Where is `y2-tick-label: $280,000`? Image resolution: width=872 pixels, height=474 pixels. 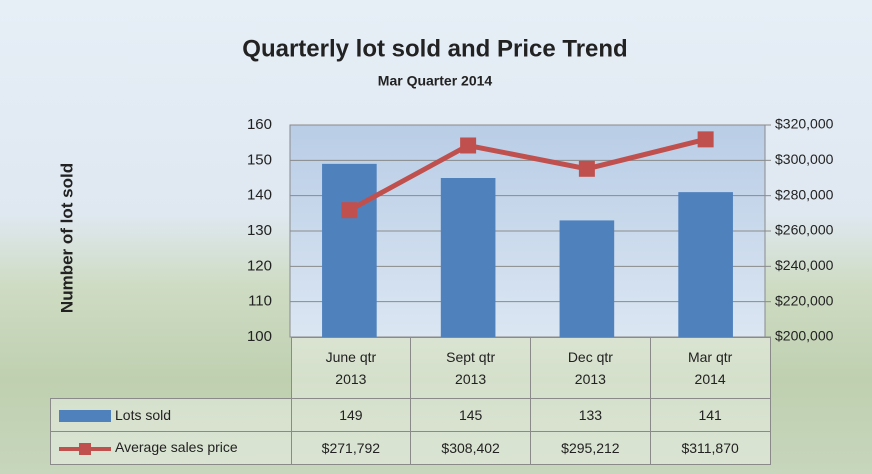
y2-tick-label: $280,000 is located at coordinates (804, 194).